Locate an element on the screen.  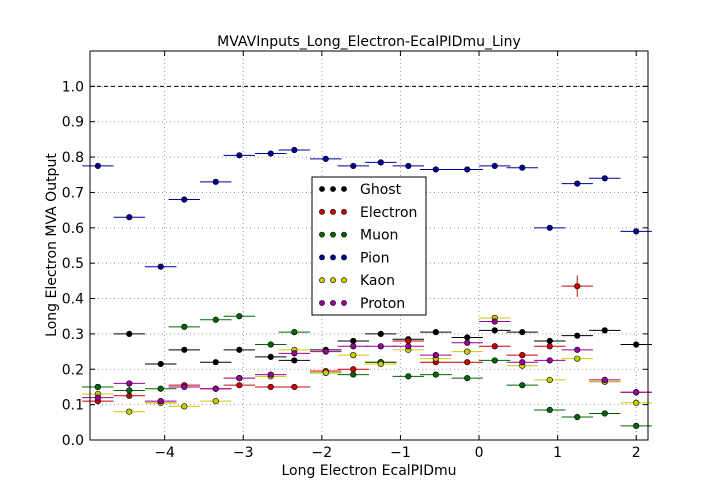
legend: Ghost Electron Muon Pion Kaon Proton is located at coordinates (369, 246).